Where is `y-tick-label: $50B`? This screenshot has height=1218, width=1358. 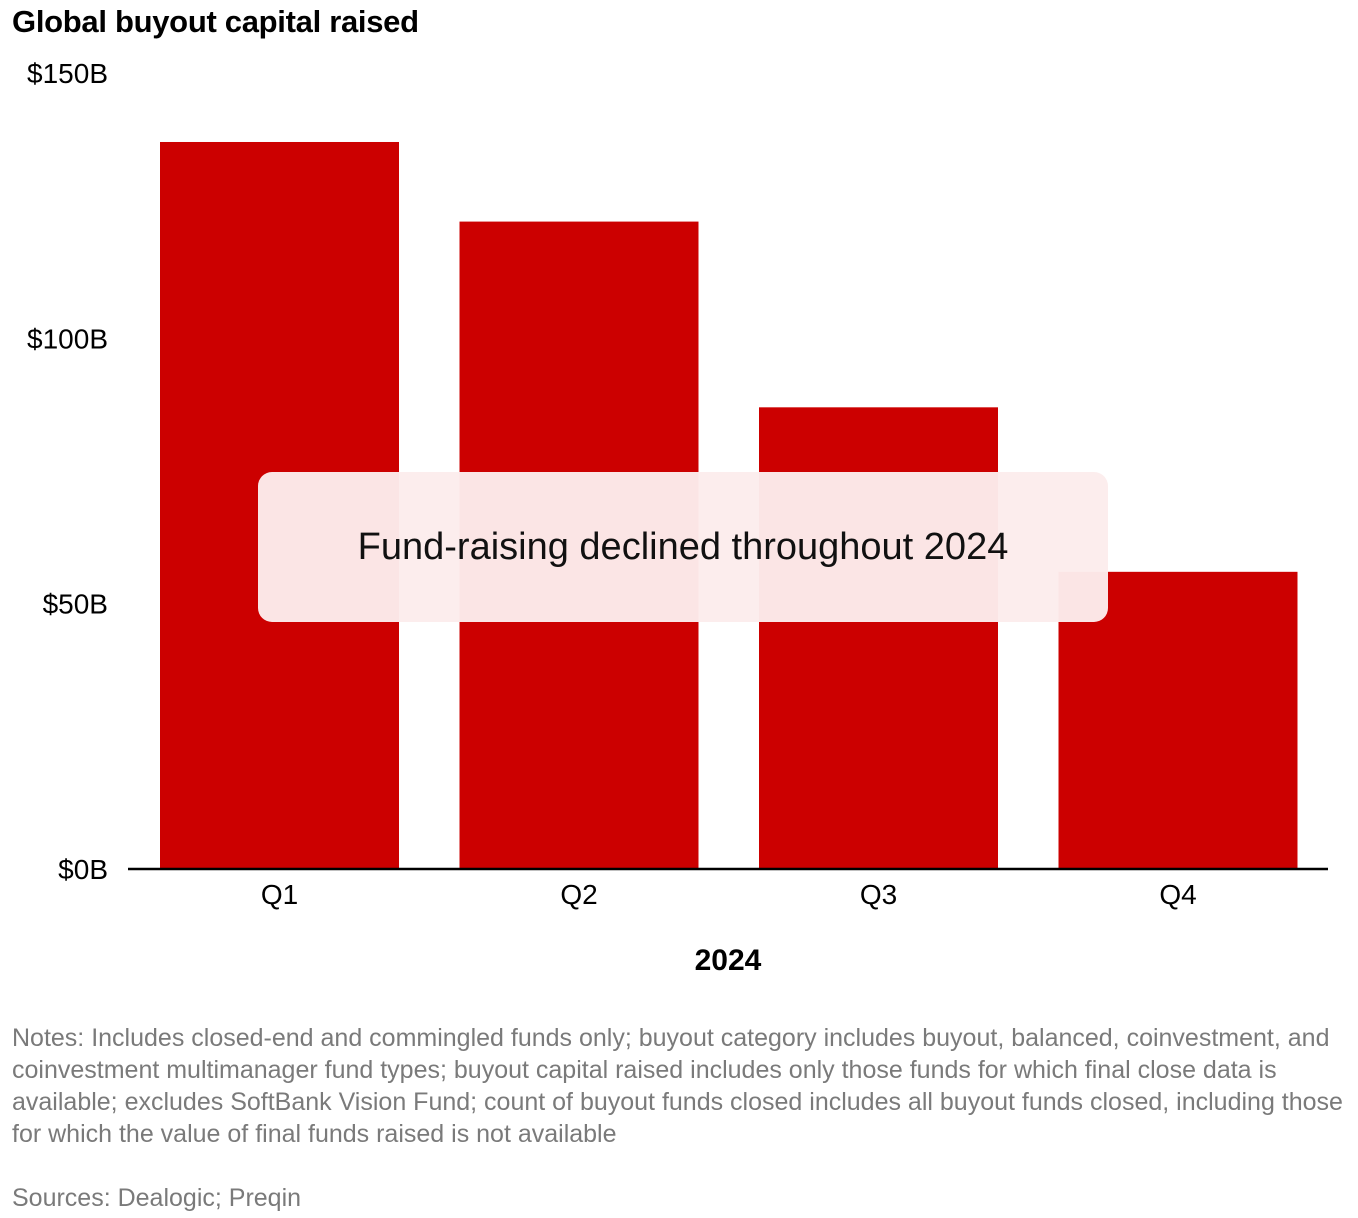 y-tick-label: $50B is located at coordinates (75, 604).